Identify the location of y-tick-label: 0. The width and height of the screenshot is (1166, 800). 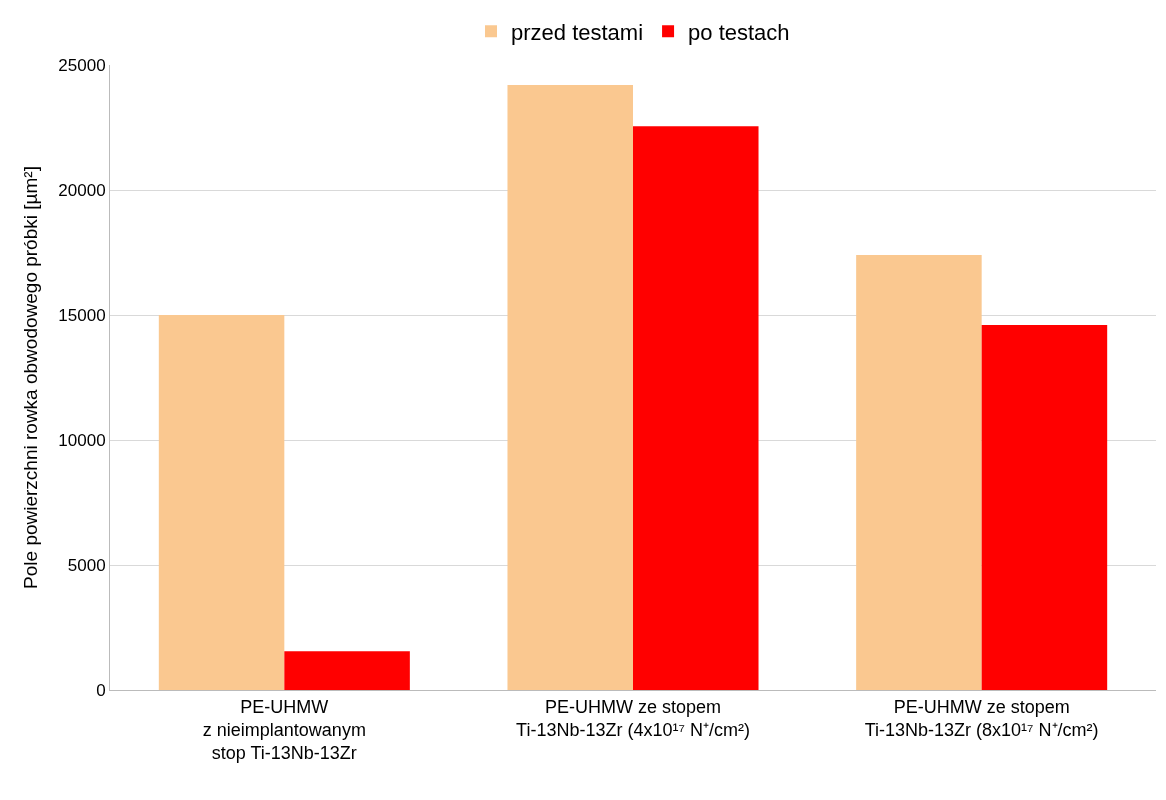
(101, 690).